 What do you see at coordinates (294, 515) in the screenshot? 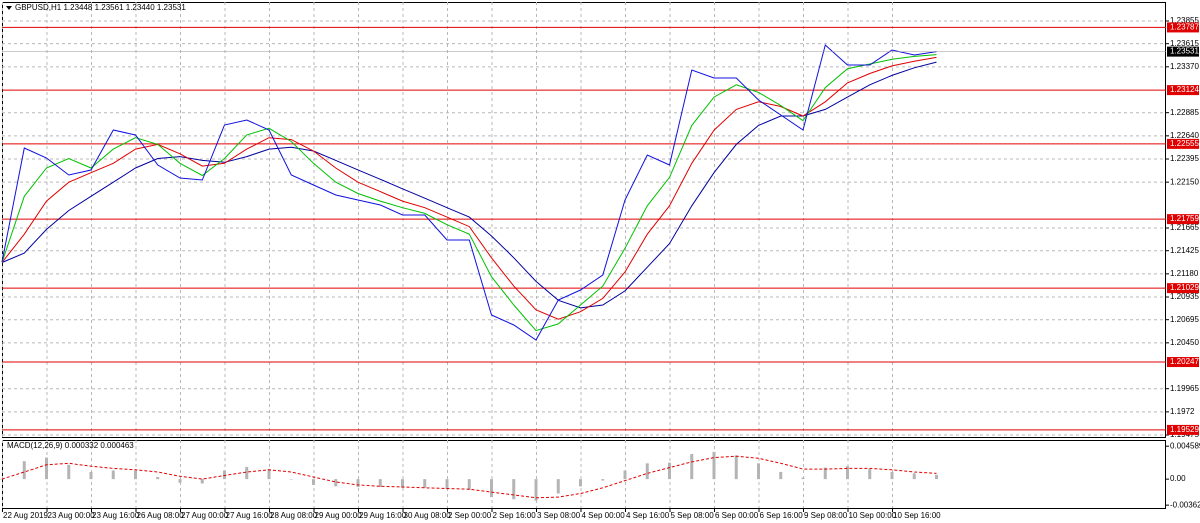
I see `x-tick-label: 28 Aug 08:00` at bounding box center [294, 515].